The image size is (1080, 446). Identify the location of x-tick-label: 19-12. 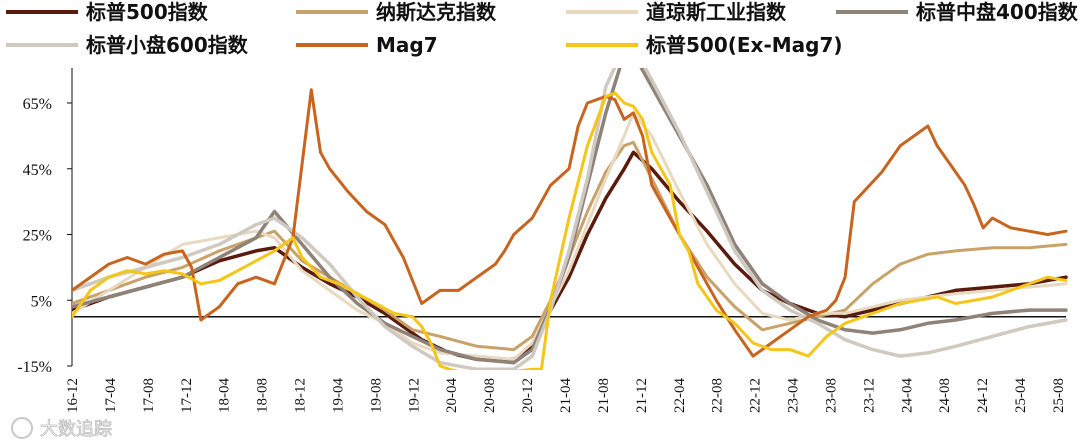
(414, 395).